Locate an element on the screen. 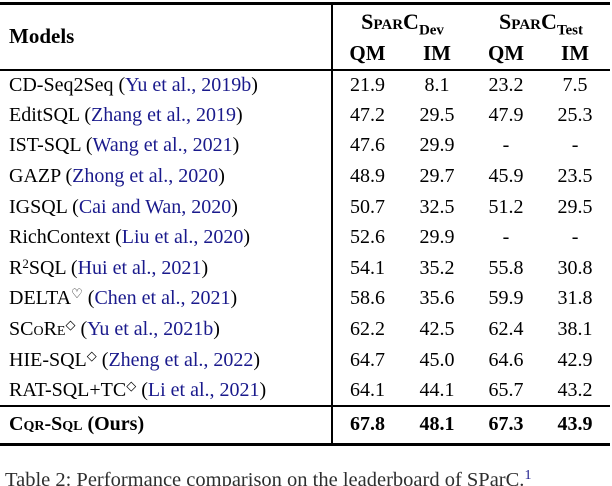  metric-value: 21.9 is located at coordinates (366, 84).